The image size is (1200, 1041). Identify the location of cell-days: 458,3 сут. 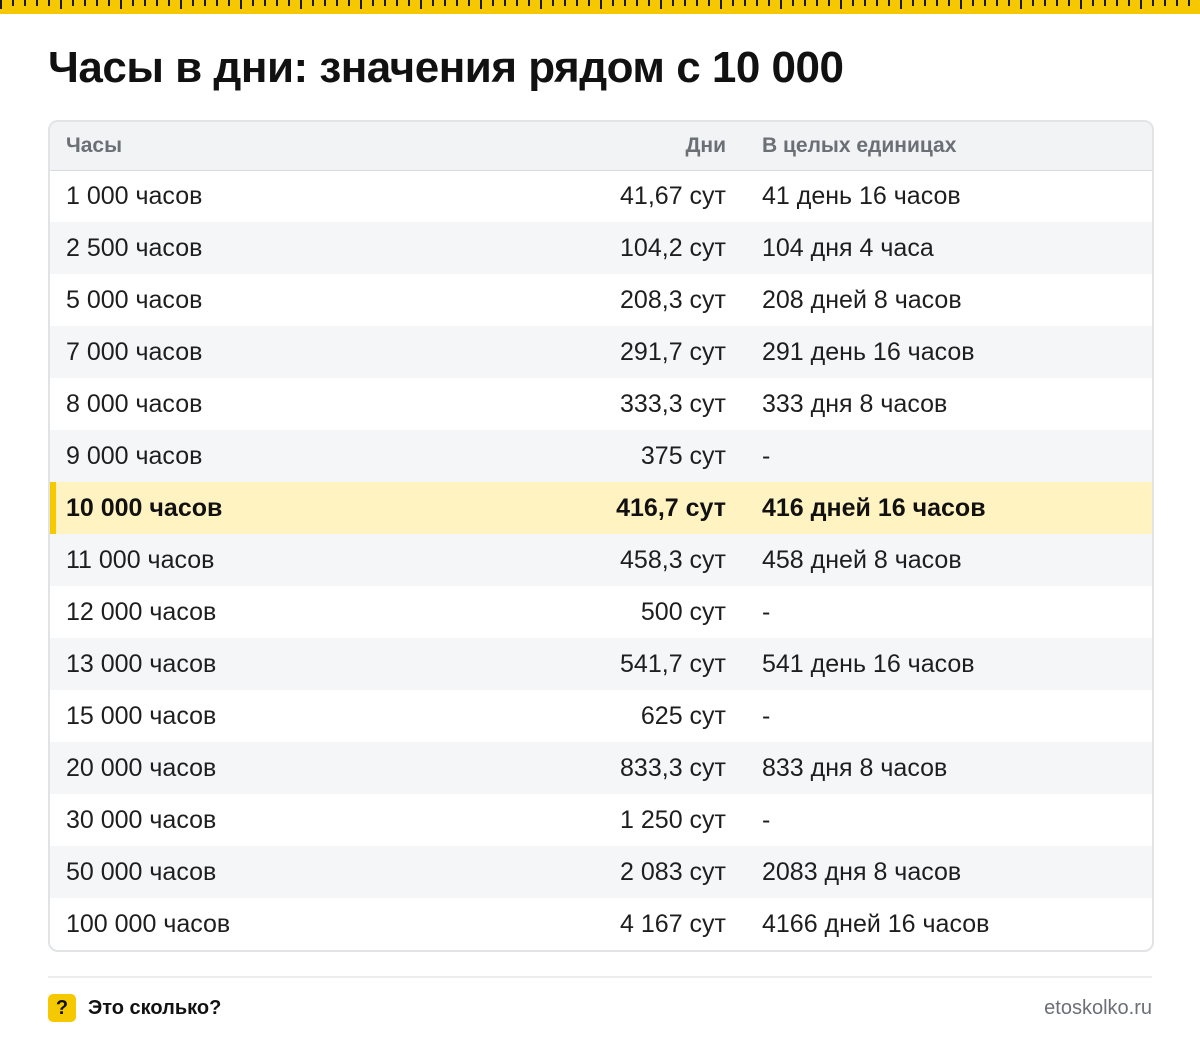
(673, 559).